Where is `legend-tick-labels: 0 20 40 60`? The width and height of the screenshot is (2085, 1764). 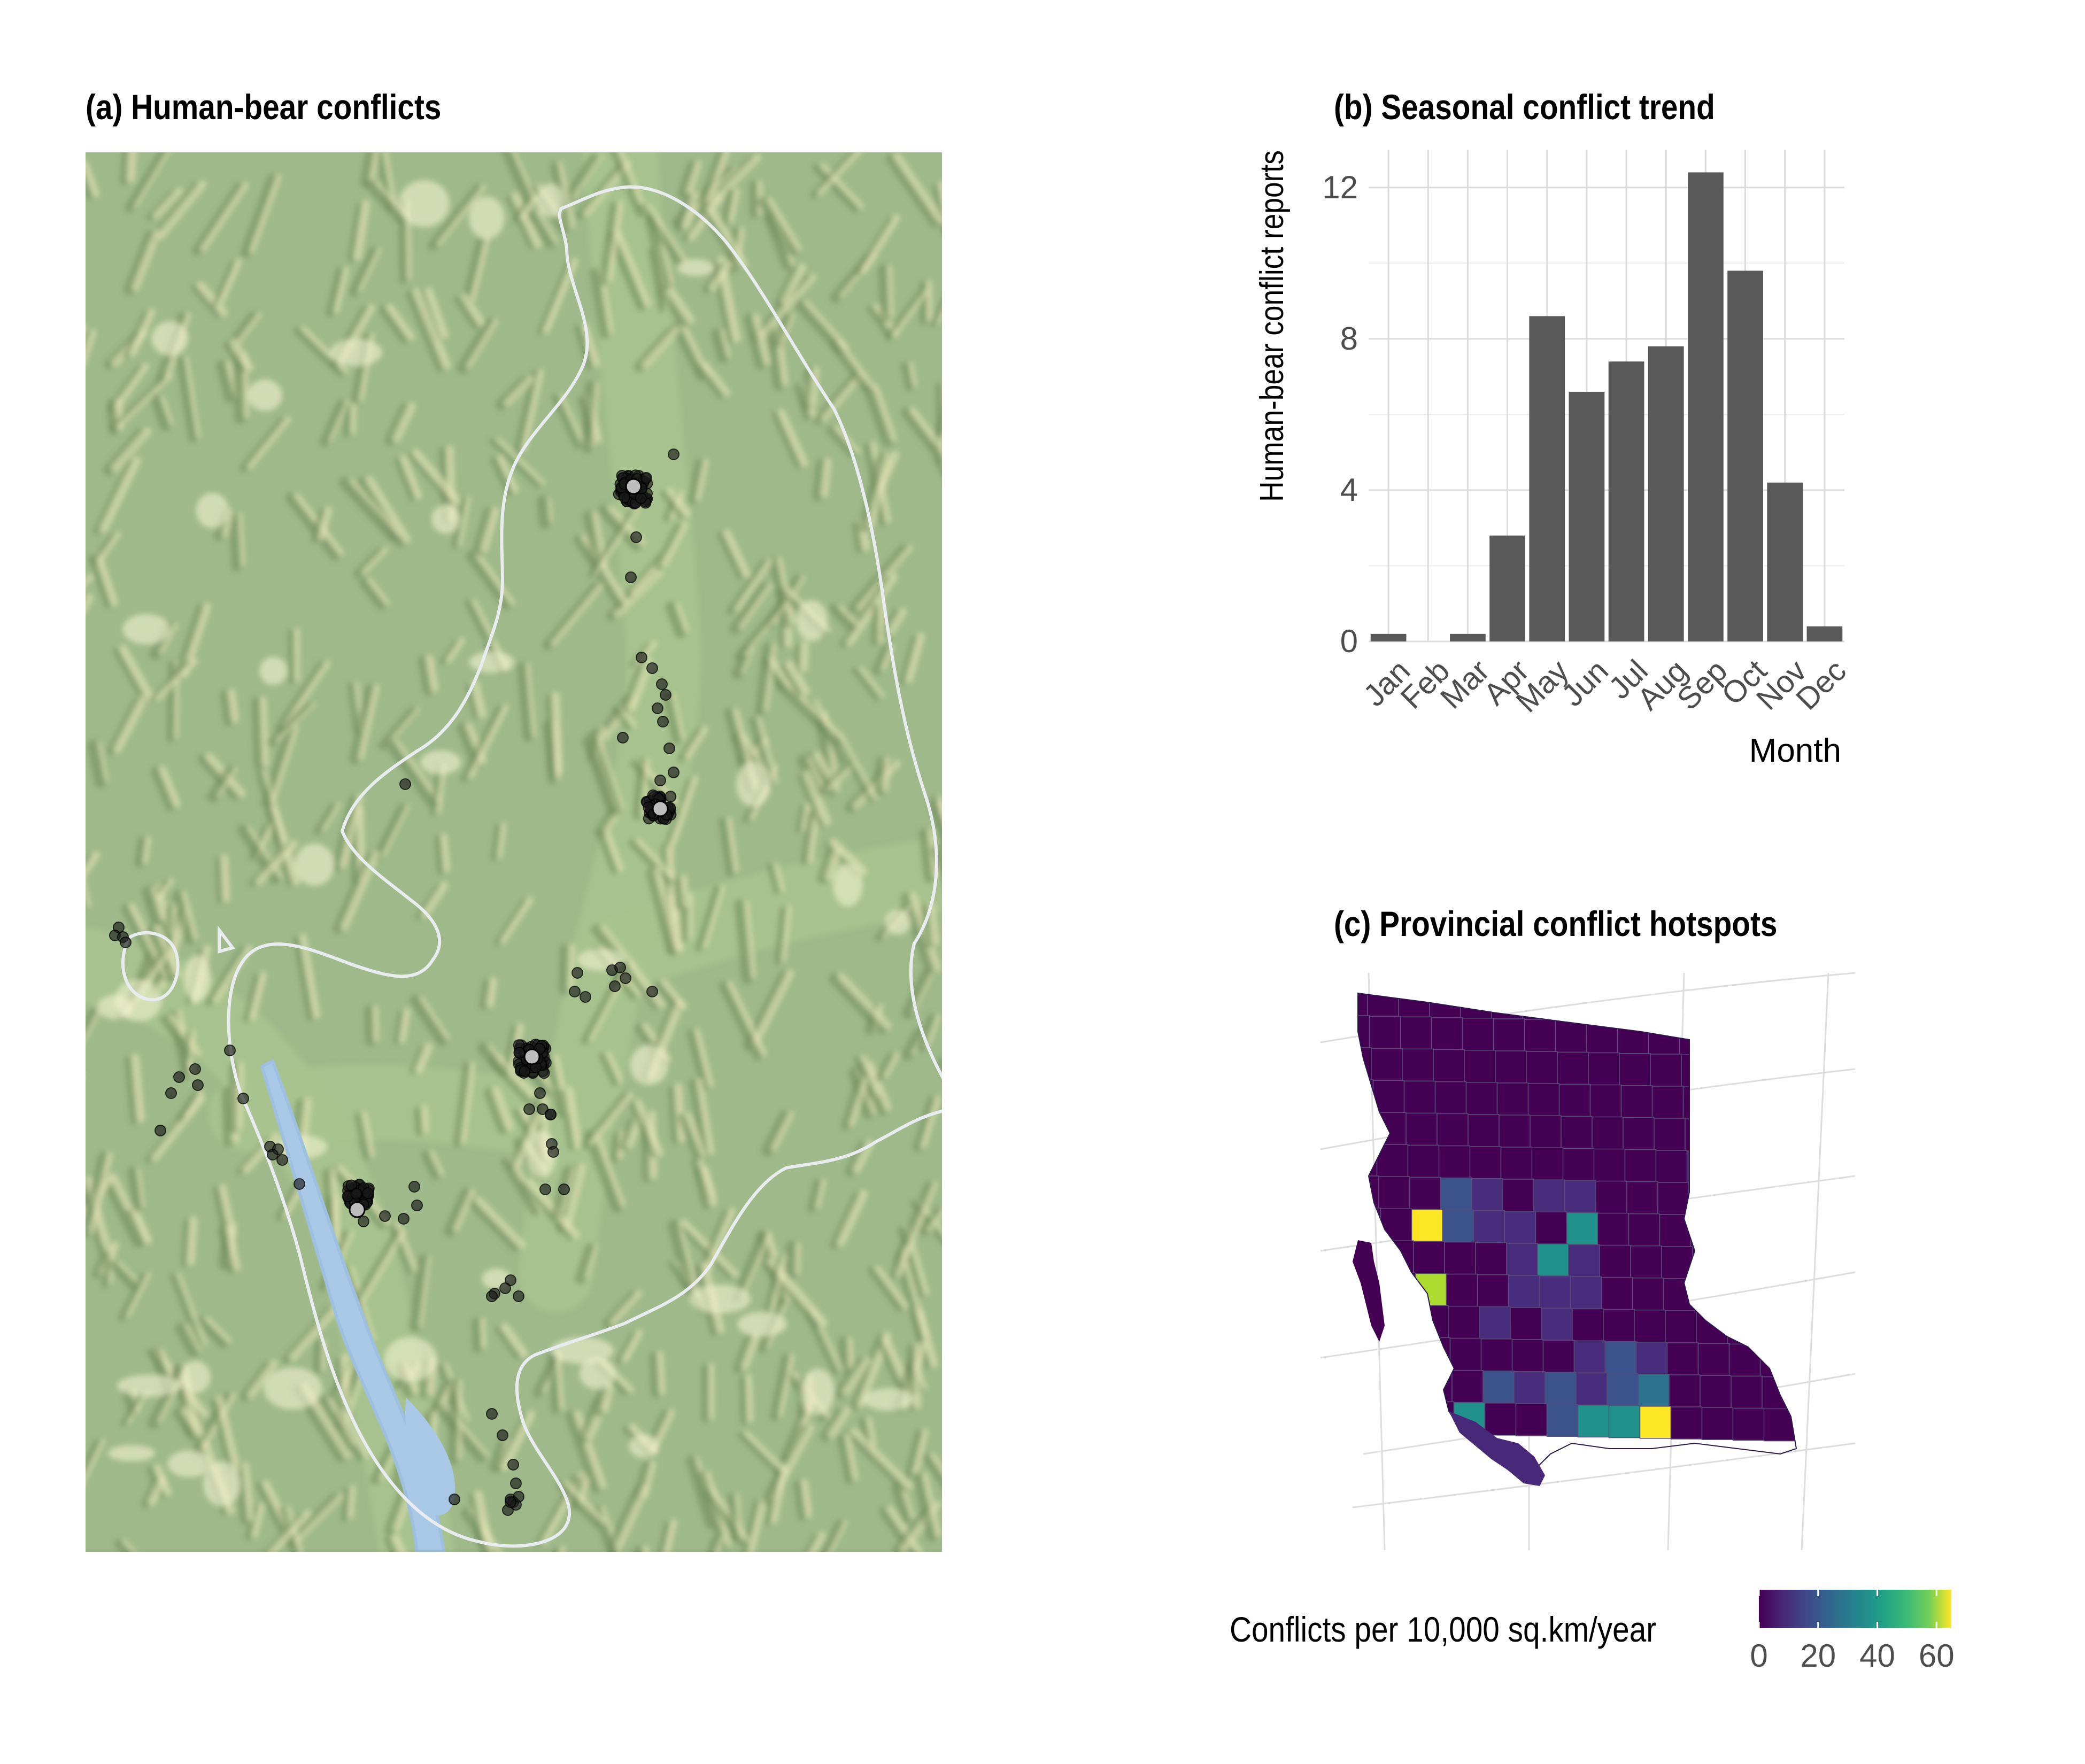
legend-tick-labels: 0 20 40 60 is located at coordinates (1852, 1632).